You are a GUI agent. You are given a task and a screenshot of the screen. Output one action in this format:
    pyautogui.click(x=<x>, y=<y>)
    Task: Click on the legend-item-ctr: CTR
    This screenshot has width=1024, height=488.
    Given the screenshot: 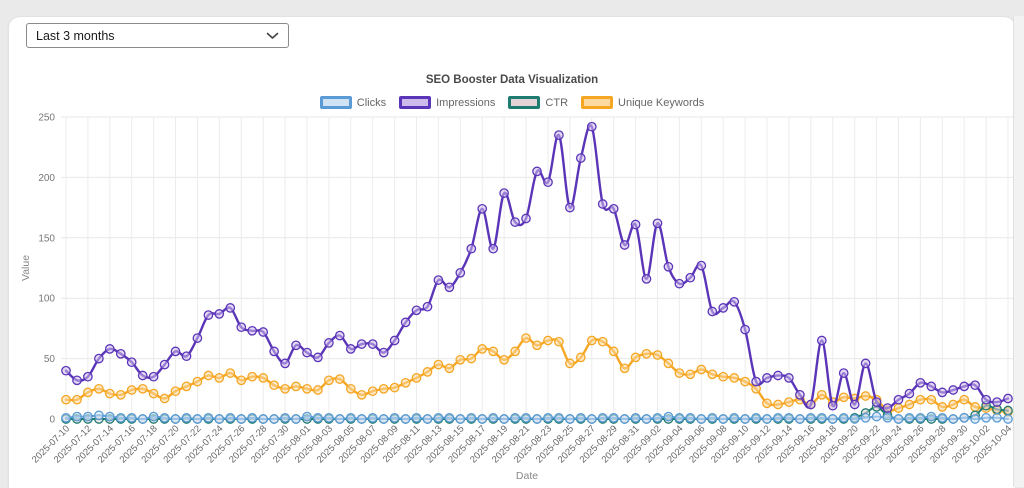 What is the action you would take?
    pyautogui.click(x=538, y=102)
    